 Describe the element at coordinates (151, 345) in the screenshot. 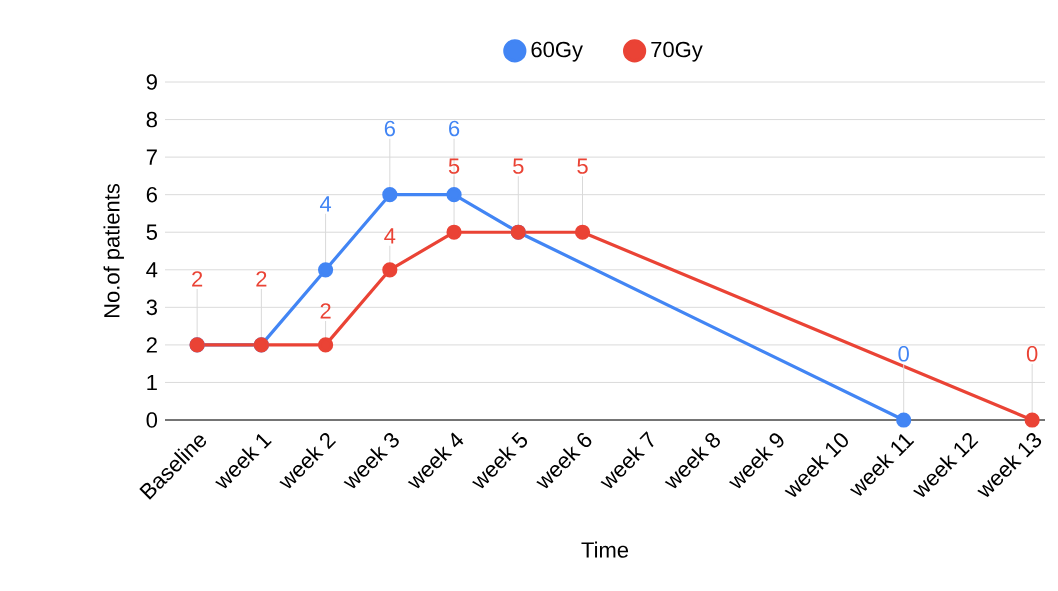

I see `y-tick-label: 2` at that location.